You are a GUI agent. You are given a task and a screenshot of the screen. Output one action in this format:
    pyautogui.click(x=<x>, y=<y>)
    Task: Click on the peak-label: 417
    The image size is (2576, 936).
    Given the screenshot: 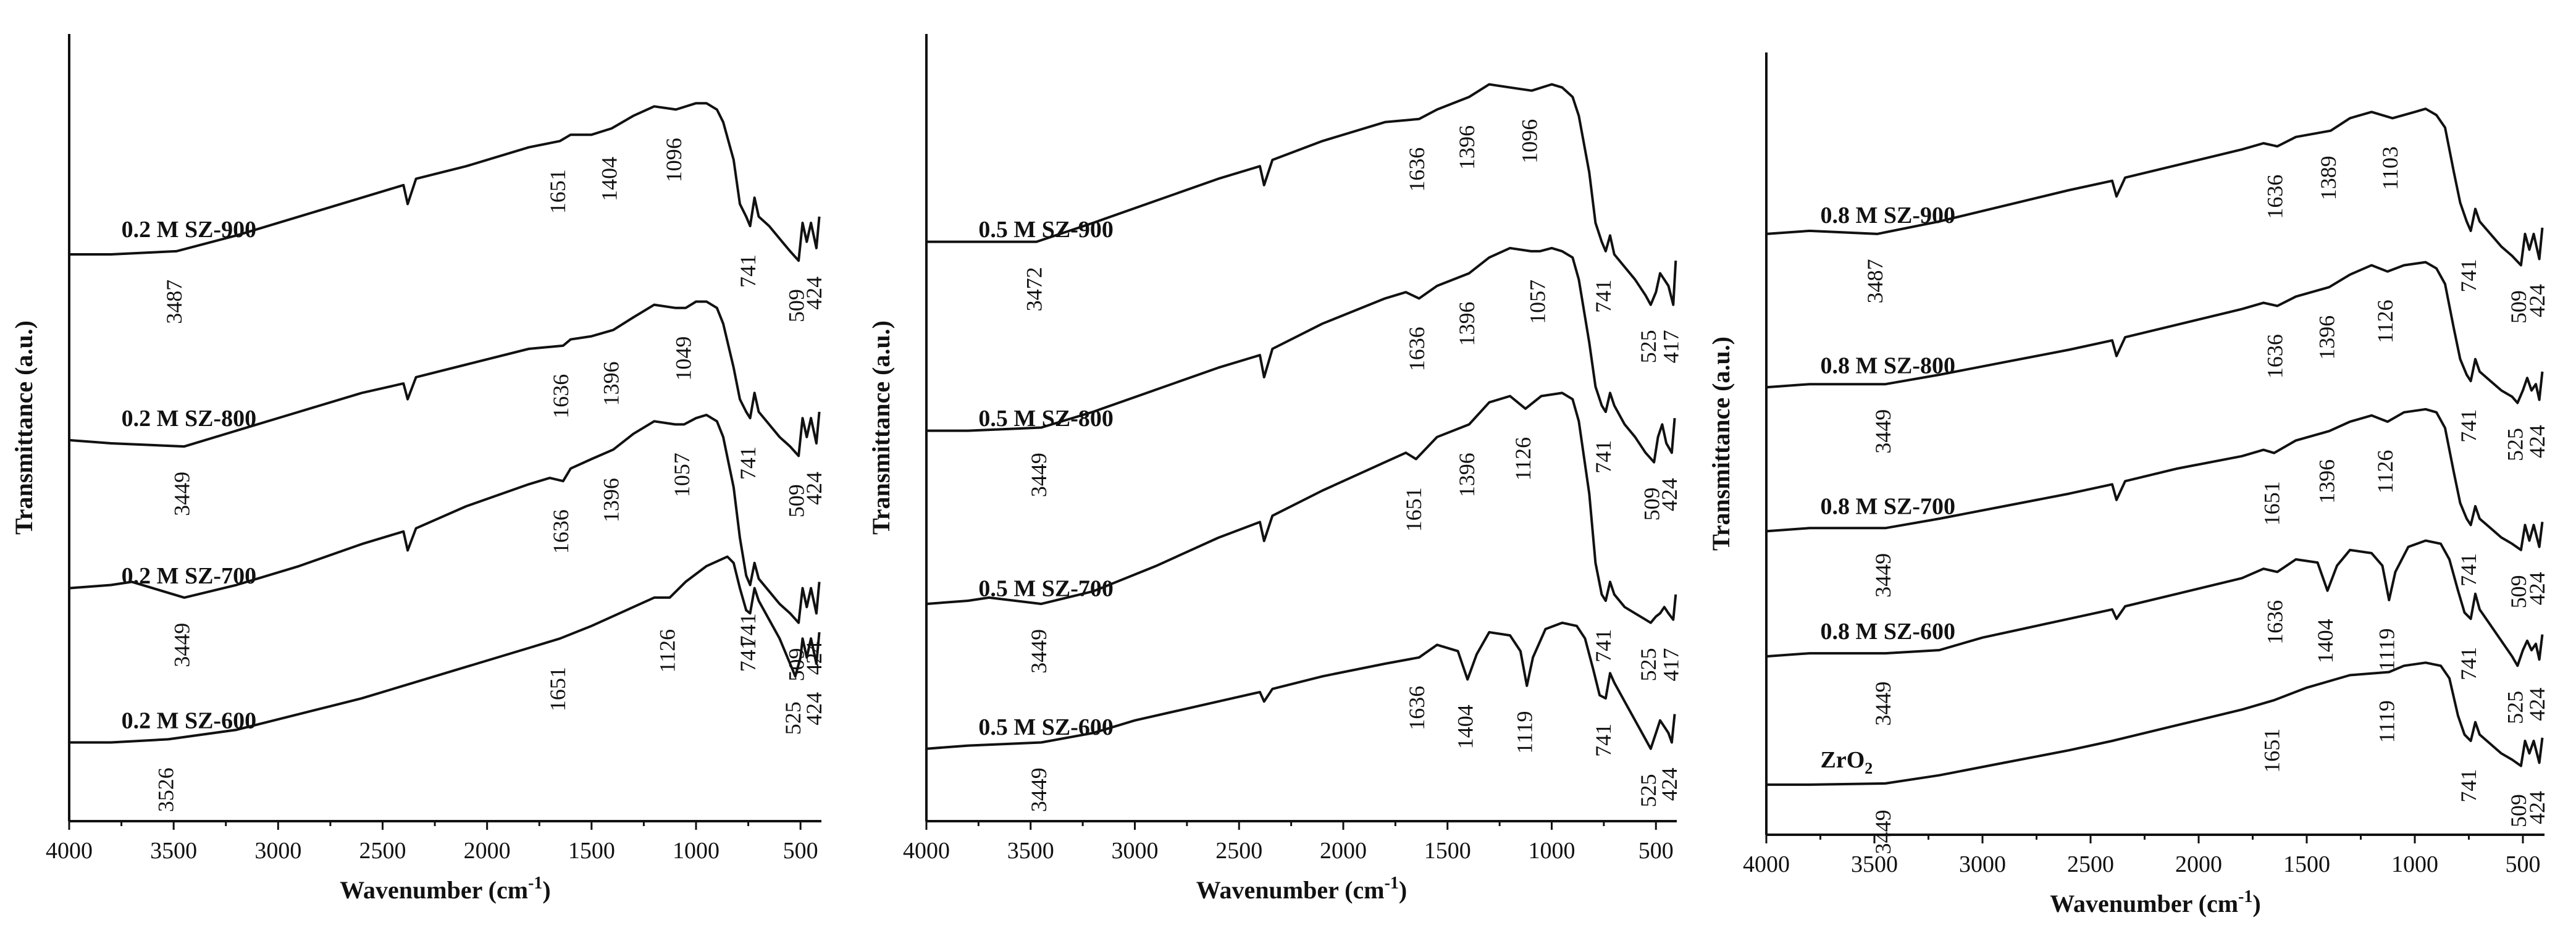 What is the action you would take?
    pyautogui.click(x=1671, y=346)
    